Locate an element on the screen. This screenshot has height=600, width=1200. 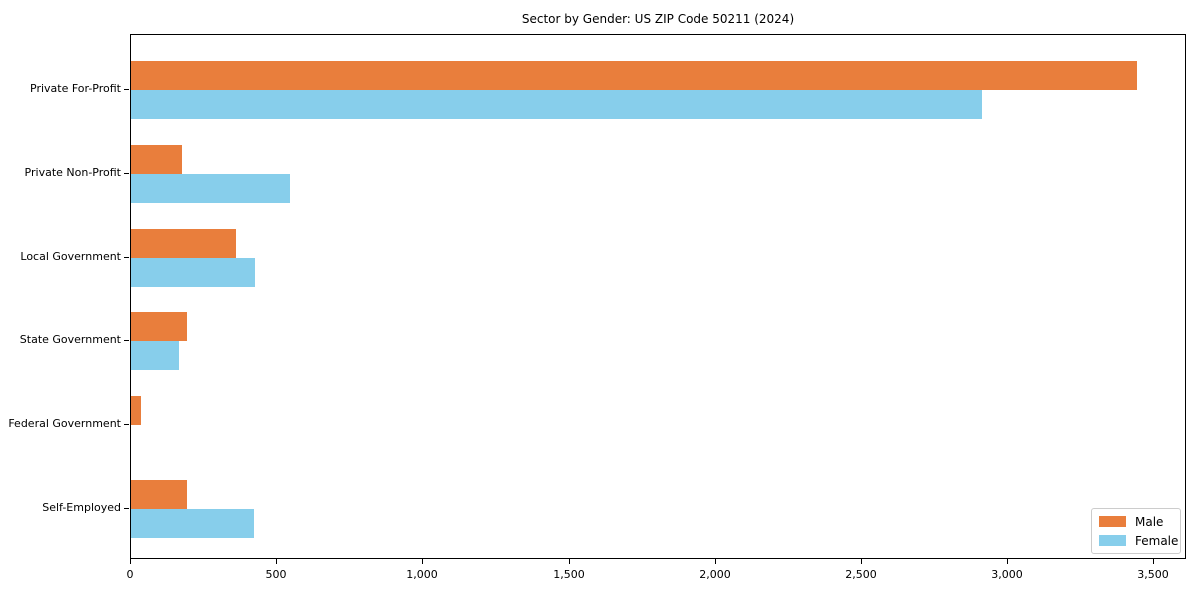
male-swatch is located at coordinates (1112, 521).